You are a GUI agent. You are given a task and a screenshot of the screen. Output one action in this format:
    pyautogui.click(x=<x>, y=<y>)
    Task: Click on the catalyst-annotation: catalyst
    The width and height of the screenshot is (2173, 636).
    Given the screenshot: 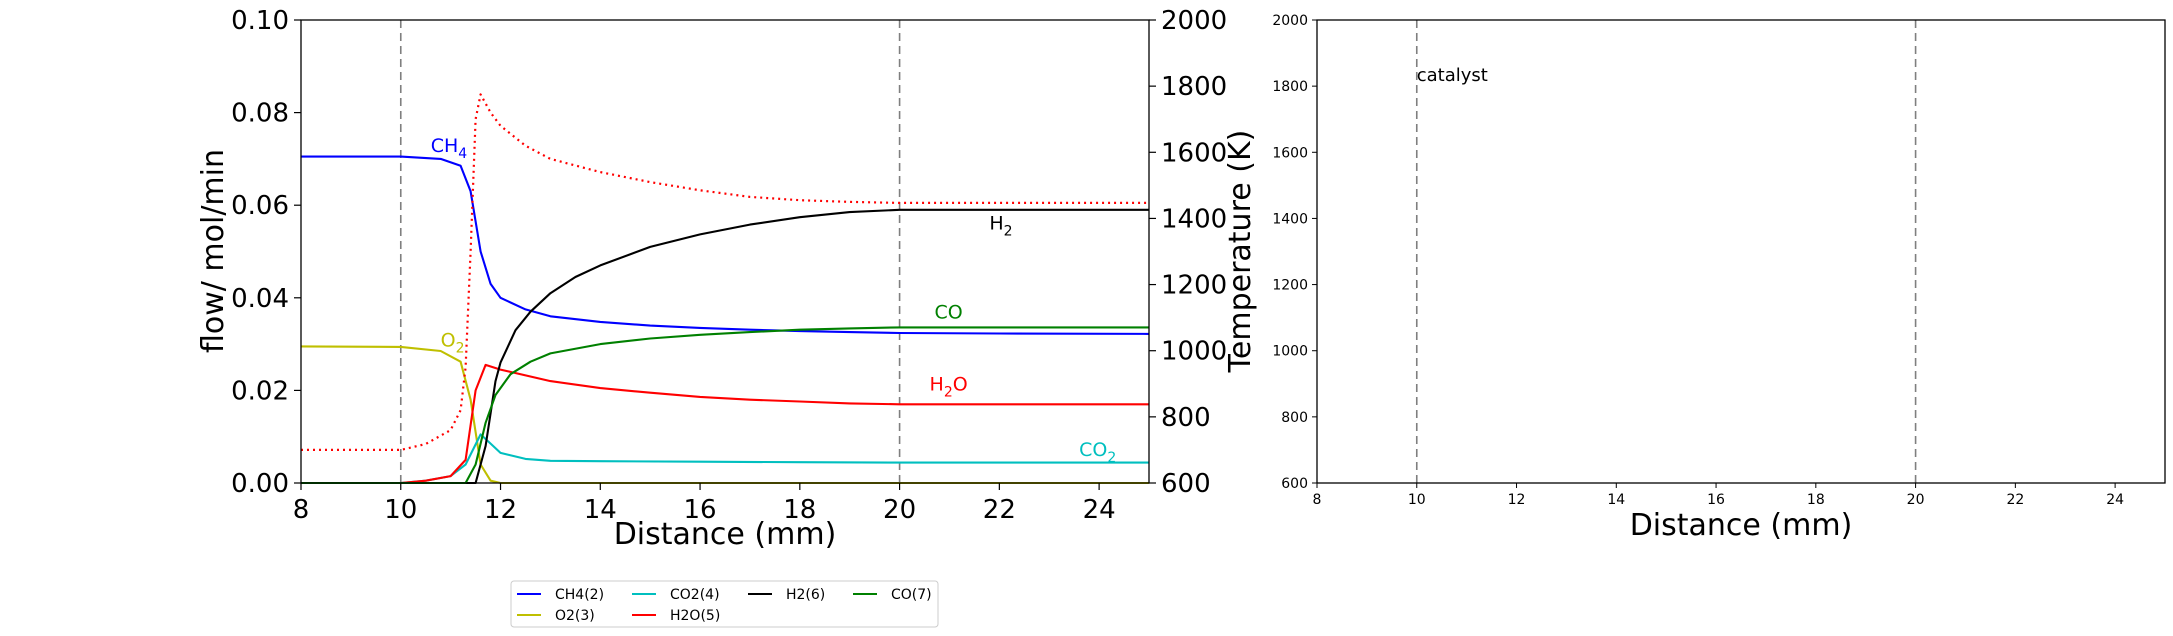 What is the action you would take?
    pyautogui.click(x=1452, y=75)
    